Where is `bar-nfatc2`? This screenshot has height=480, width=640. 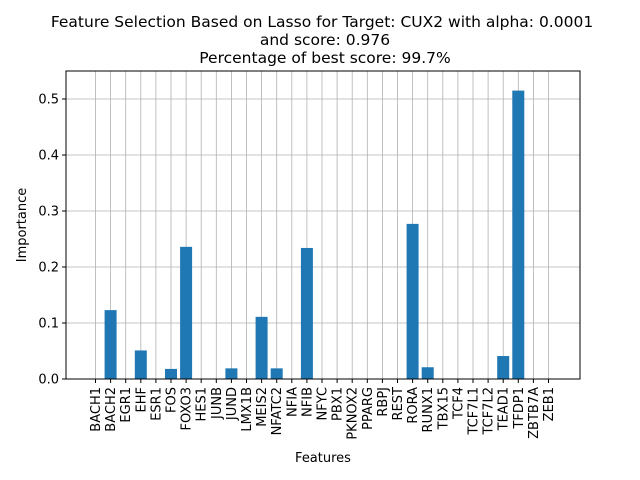
bar-nfatc2 is located at coordinates (276, 373).